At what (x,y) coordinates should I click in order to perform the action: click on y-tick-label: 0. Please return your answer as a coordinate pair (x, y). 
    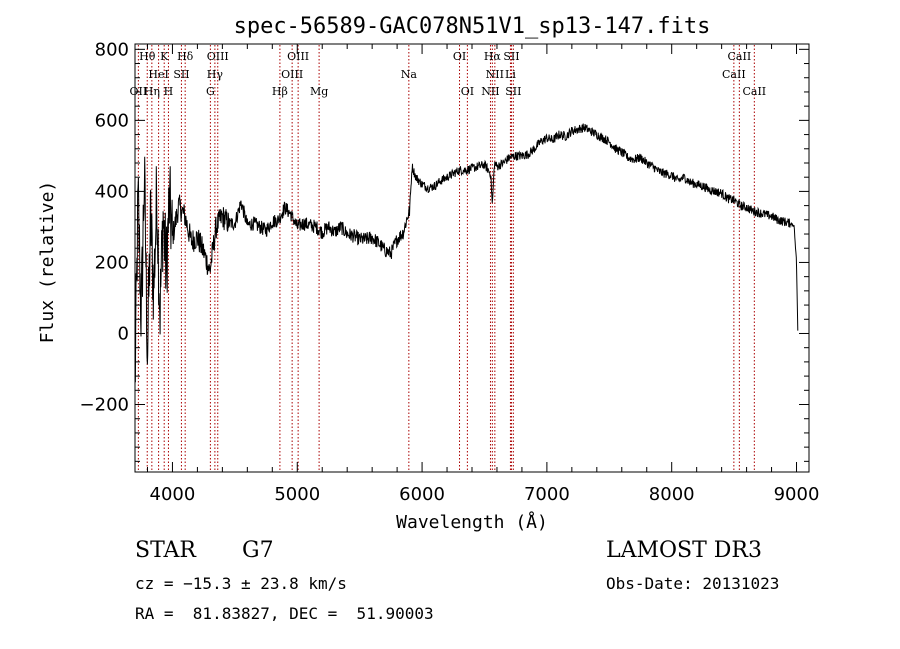
    Looking at the image, I should click on (123, 333).